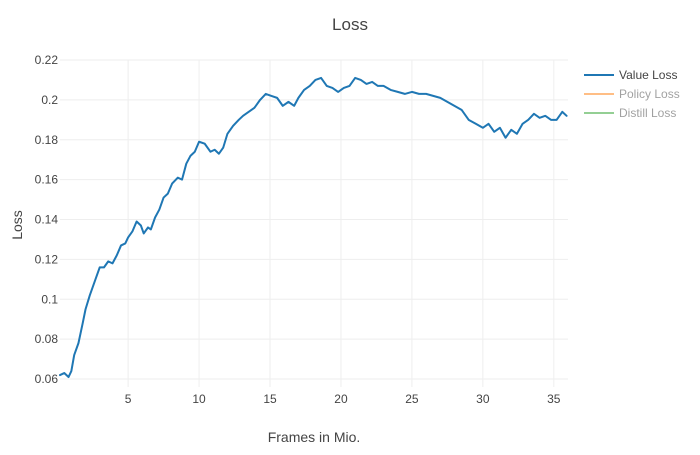  I want to click on legend: Value Loss Policy Loss Distill Loss, so click(632, 94).